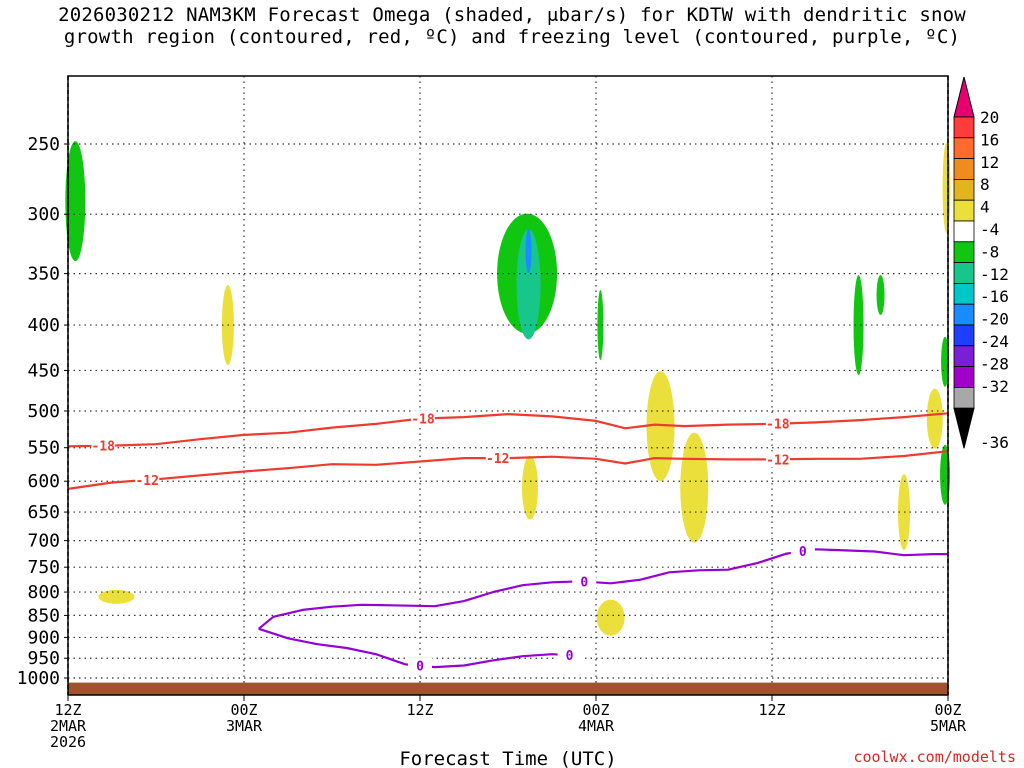 This screenshot has width=1024, height=768. Describe the element at coordinates (43, 512) in the screenshot. I see `y-tick-label-650: 650` at that location.